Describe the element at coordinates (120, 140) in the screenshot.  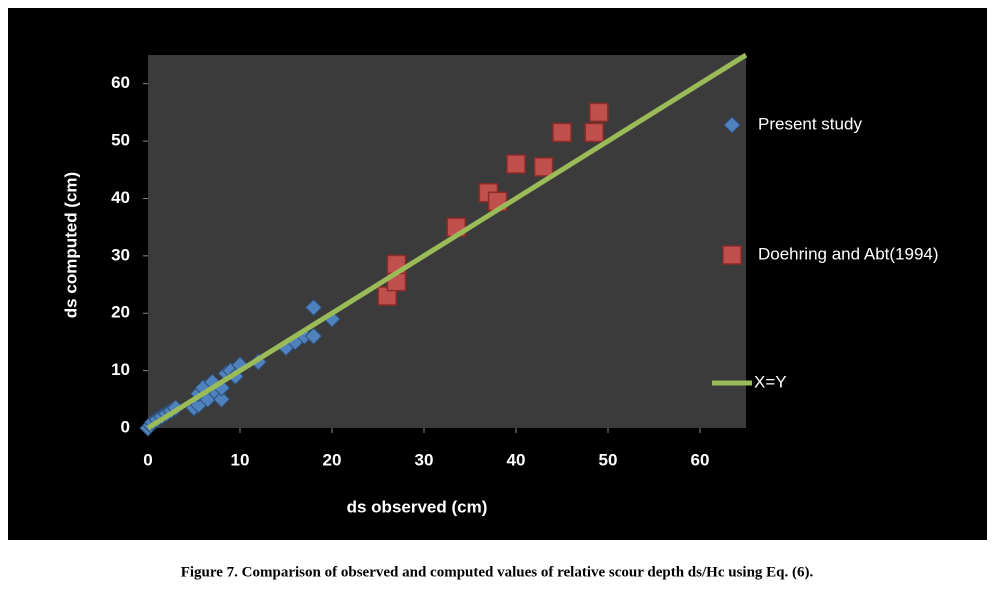
I see `y-tick-label: 50` at that location.